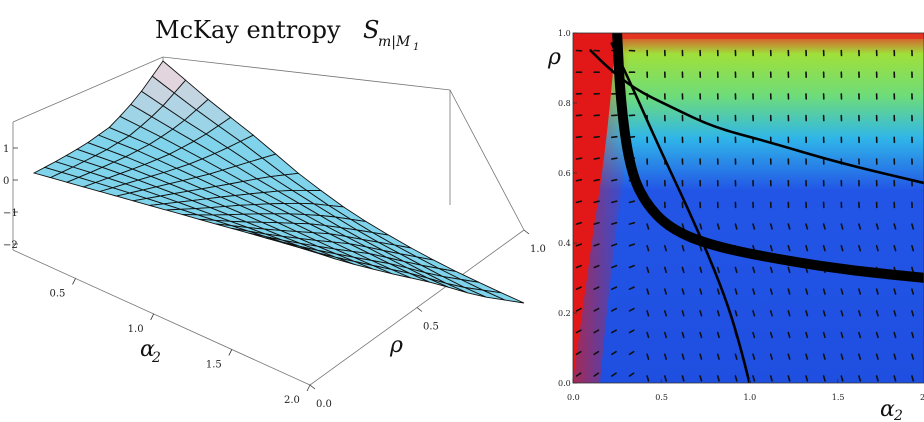 The height and width of the screenshot is (422, 924). Describe the element at coordinates (10, 197) in the screenshot. I see `z-axis-ticks: 1 0 −1 −2` at that location.